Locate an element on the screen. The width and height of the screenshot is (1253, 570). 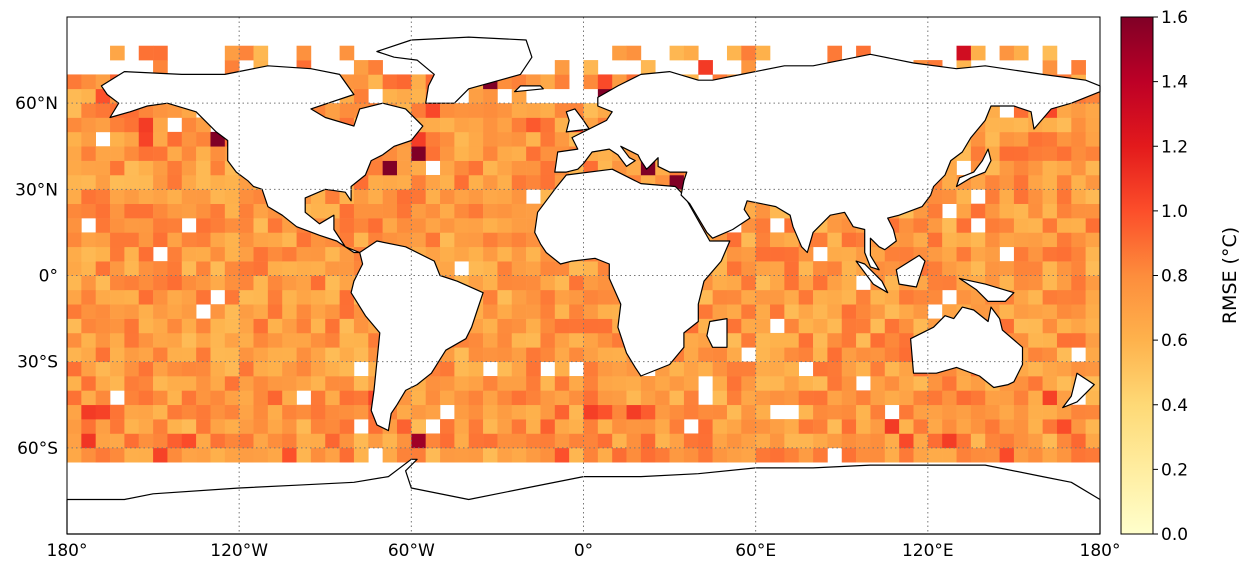
colorbar-tick-label: 0.2 is located at coordinates (1174, 470).